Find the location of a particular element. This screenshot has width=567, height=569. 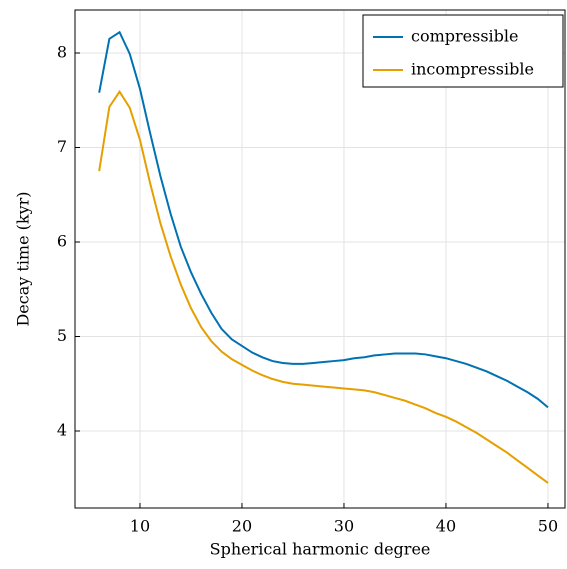

x-tick-label: 30 is located at coordinates (344, 526).